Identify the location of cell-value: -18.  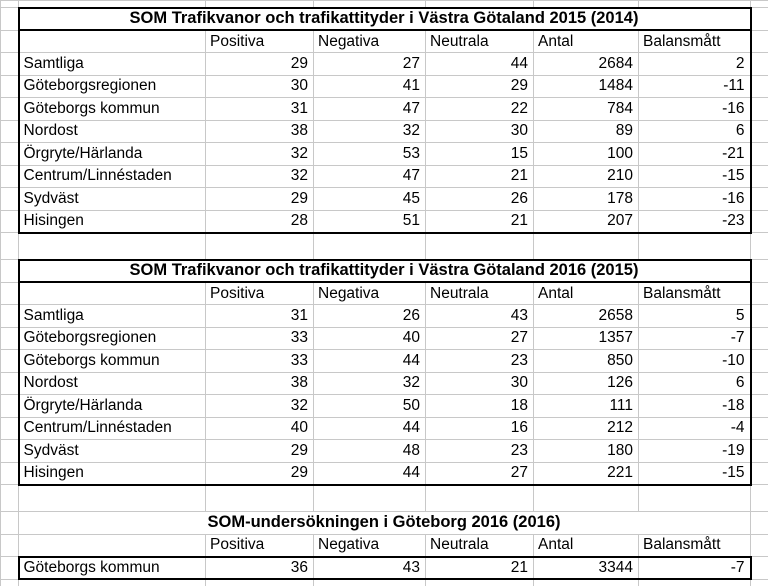
(695, 406).